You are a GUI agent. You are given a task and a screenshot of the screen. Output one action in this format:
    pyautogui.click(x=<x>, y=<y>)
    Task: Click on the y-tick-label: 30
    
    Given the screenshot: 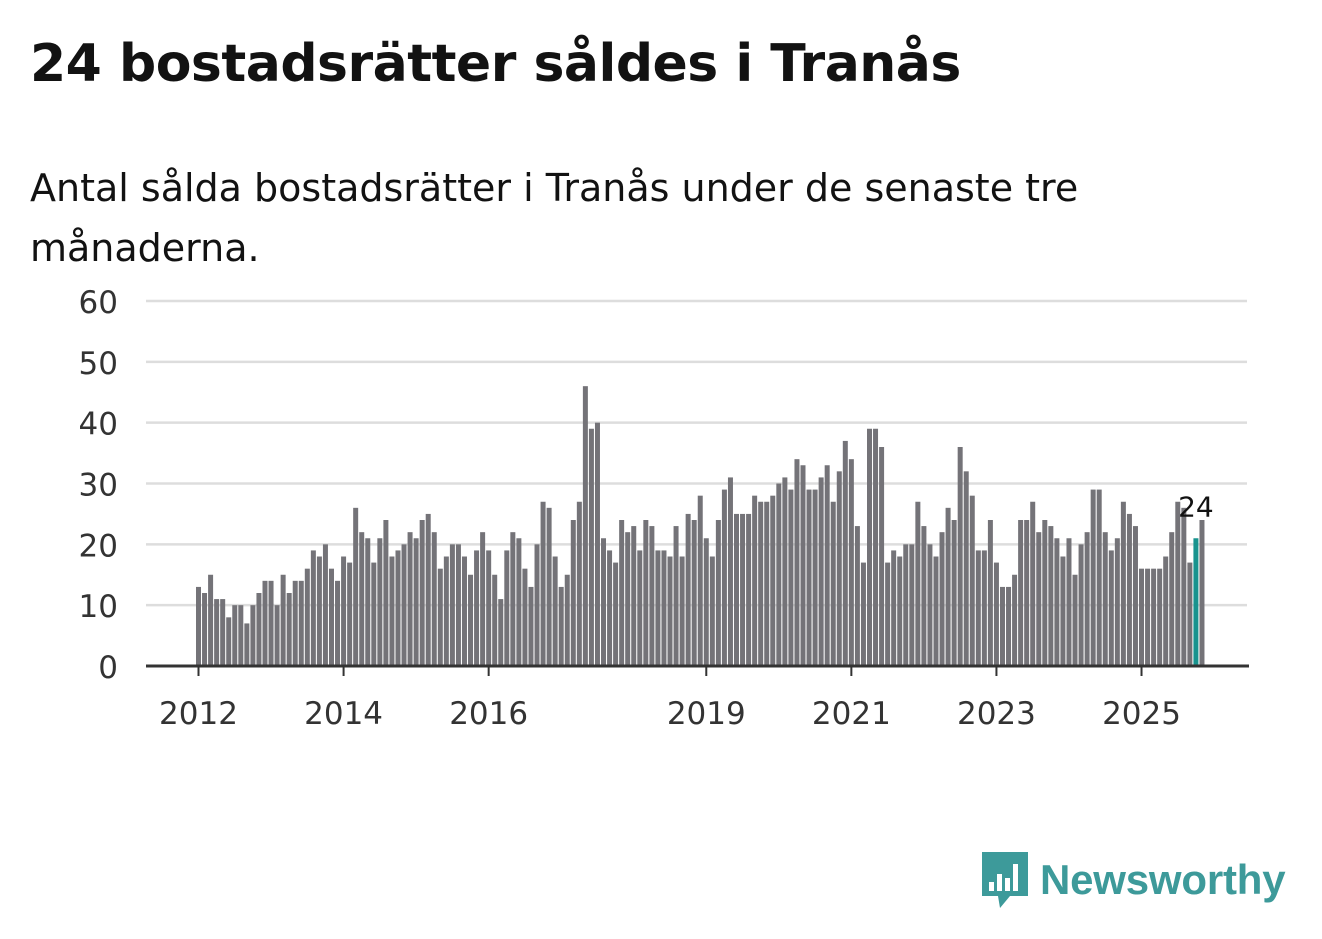 What is the action you would take?
    pyautogui.click(x=98, y=486)
    